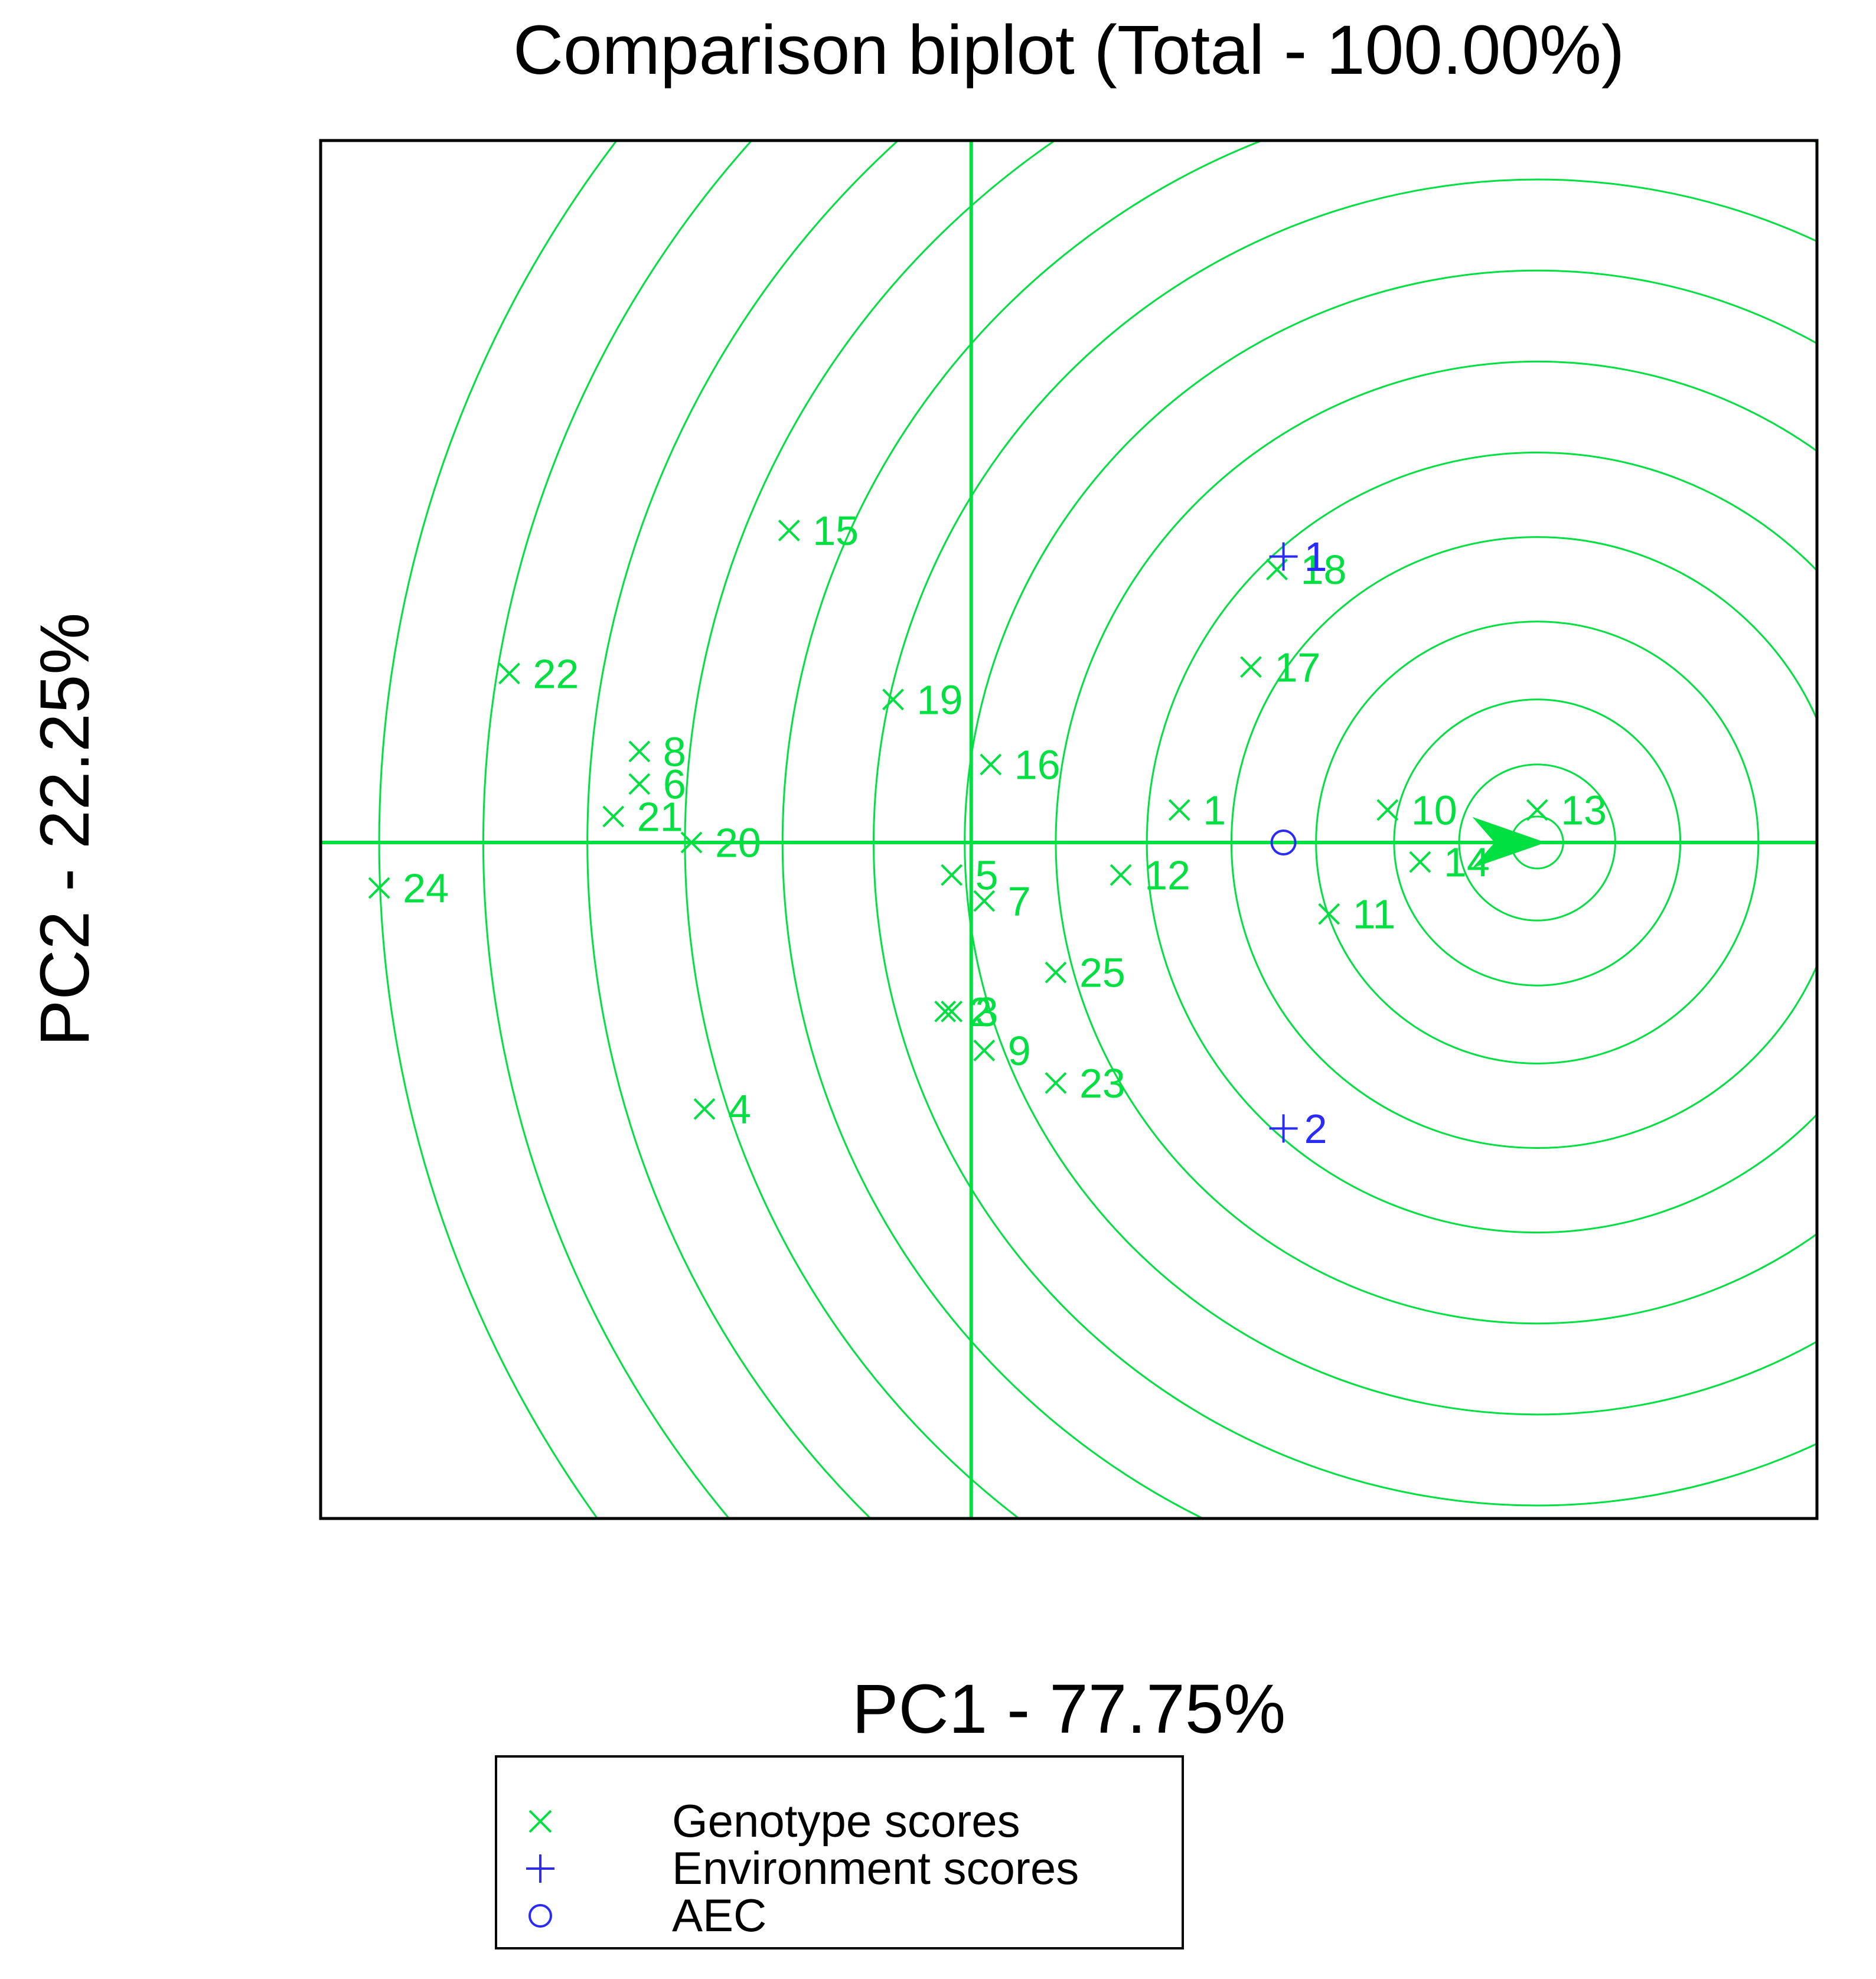 The height and width of the screenshot is (1979, 1876). What do you see at coordinates (1434, 810) in the screenshot?
I see `genotype-label-10: 10` at bounding box center [1434, 810].